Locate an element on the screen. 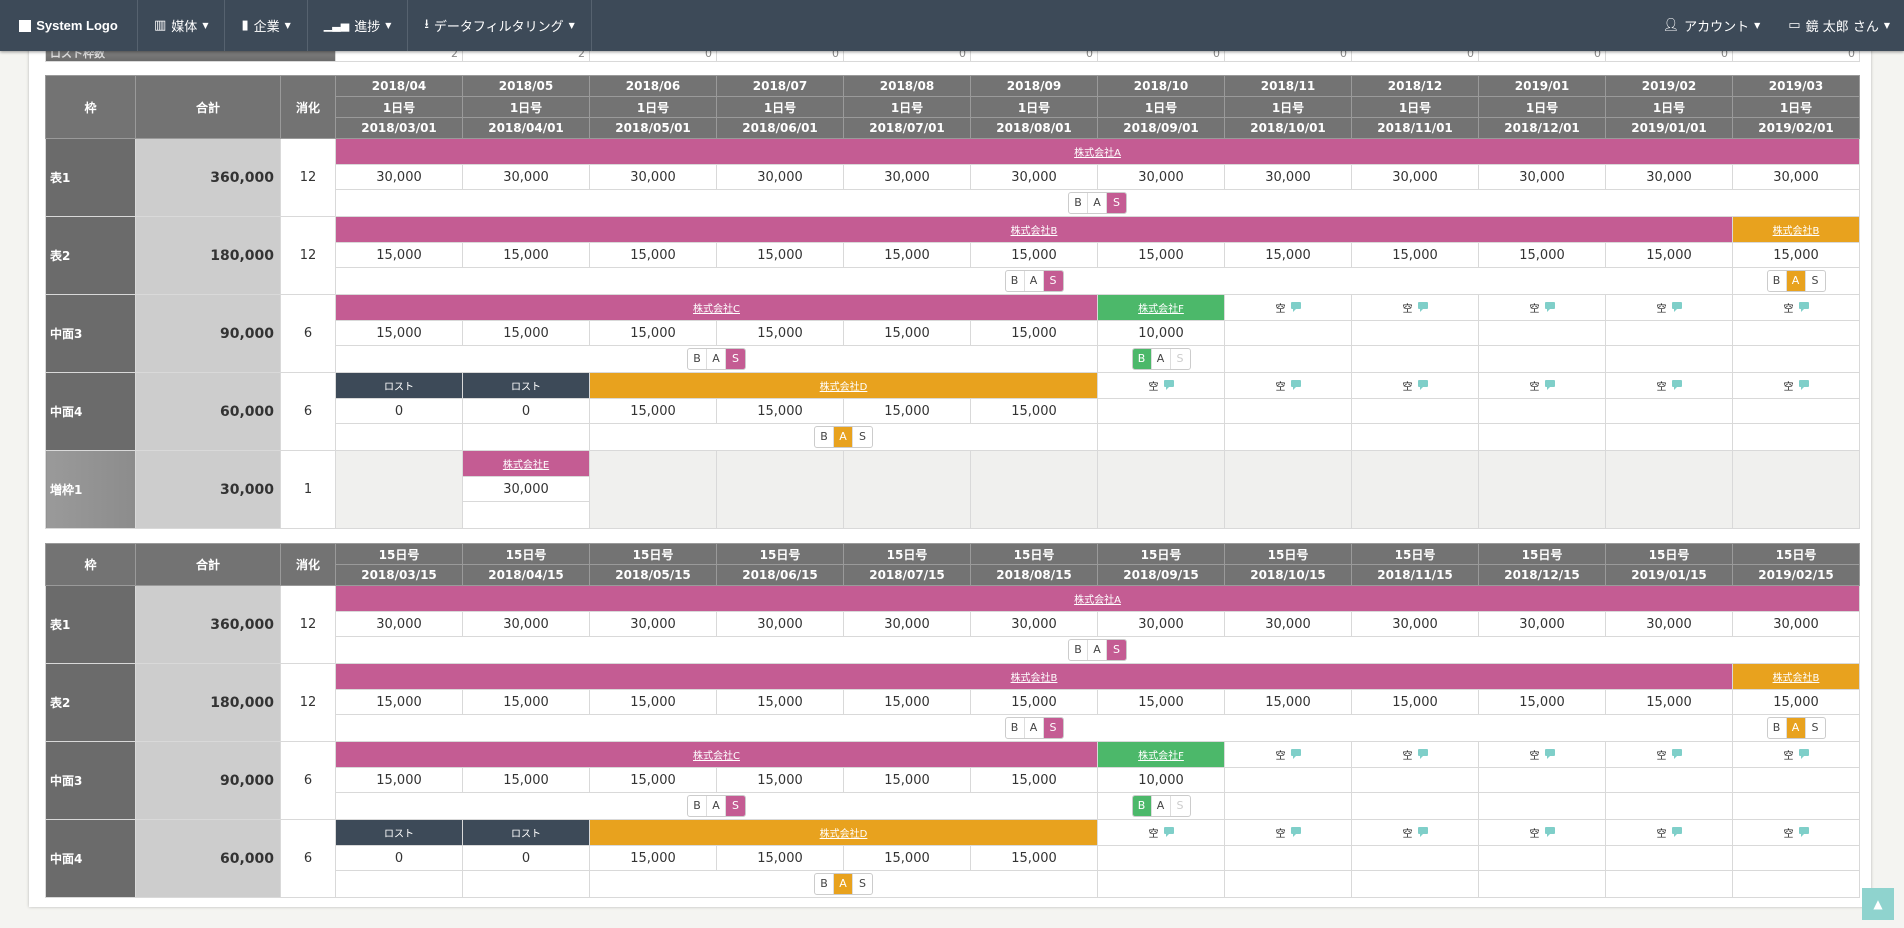 This screenshot has height=928, width=1904. nav-menu-data-filtering: ⭳ データフィルタリング ▼ is located at coordinates (500, 25).